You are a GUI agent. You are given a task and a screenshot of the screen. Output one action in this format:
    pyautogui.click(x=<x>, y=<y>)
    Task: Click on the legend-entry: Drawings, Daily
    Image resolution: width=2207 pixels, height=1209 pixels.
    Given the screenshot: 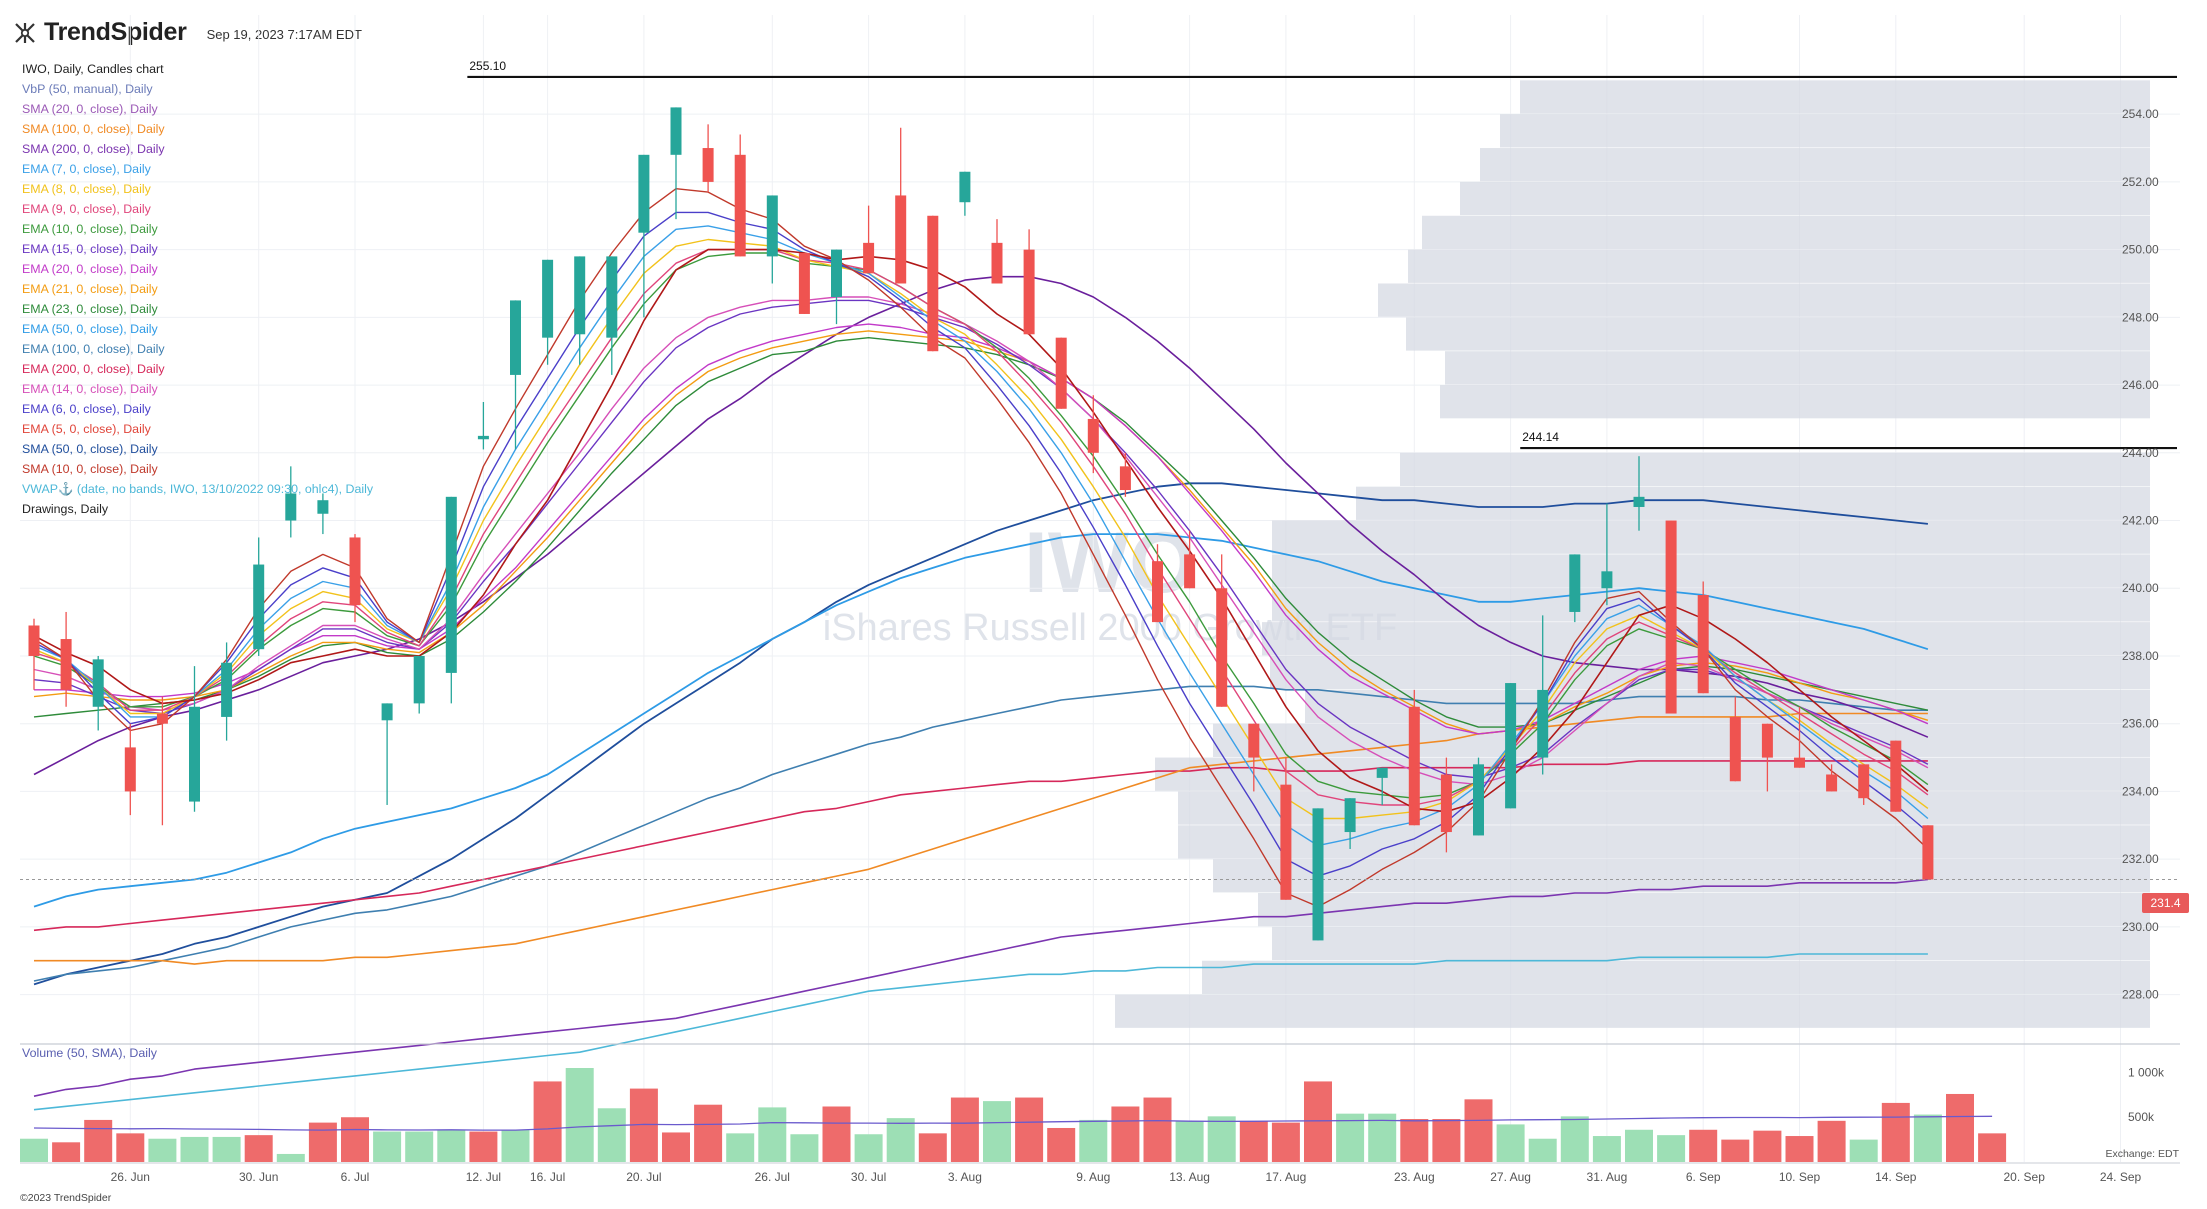 What is the action you would take?
    pyautogui.click(x=65, y=509)
    